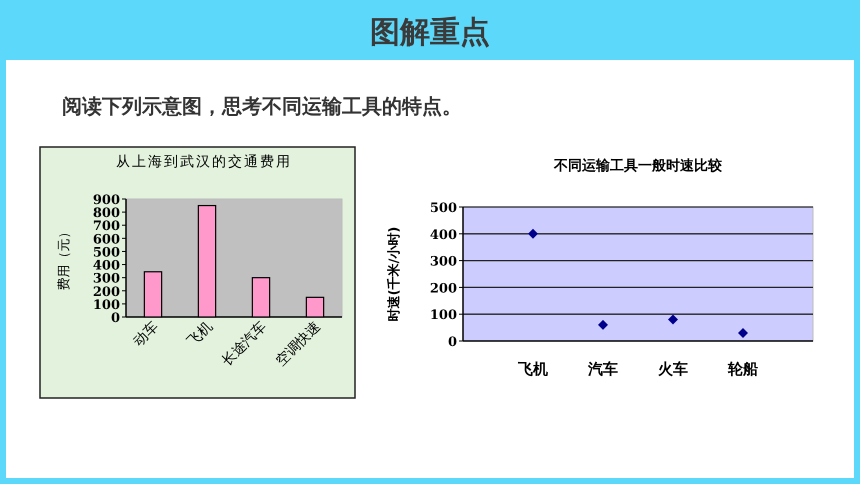 Image resolution: width=860 pixels, height=484 pixels. What do you see at coordinates (106, 200) in the screenshot?
I see `y-tick-label: 900` at bounding box center [106, 200].